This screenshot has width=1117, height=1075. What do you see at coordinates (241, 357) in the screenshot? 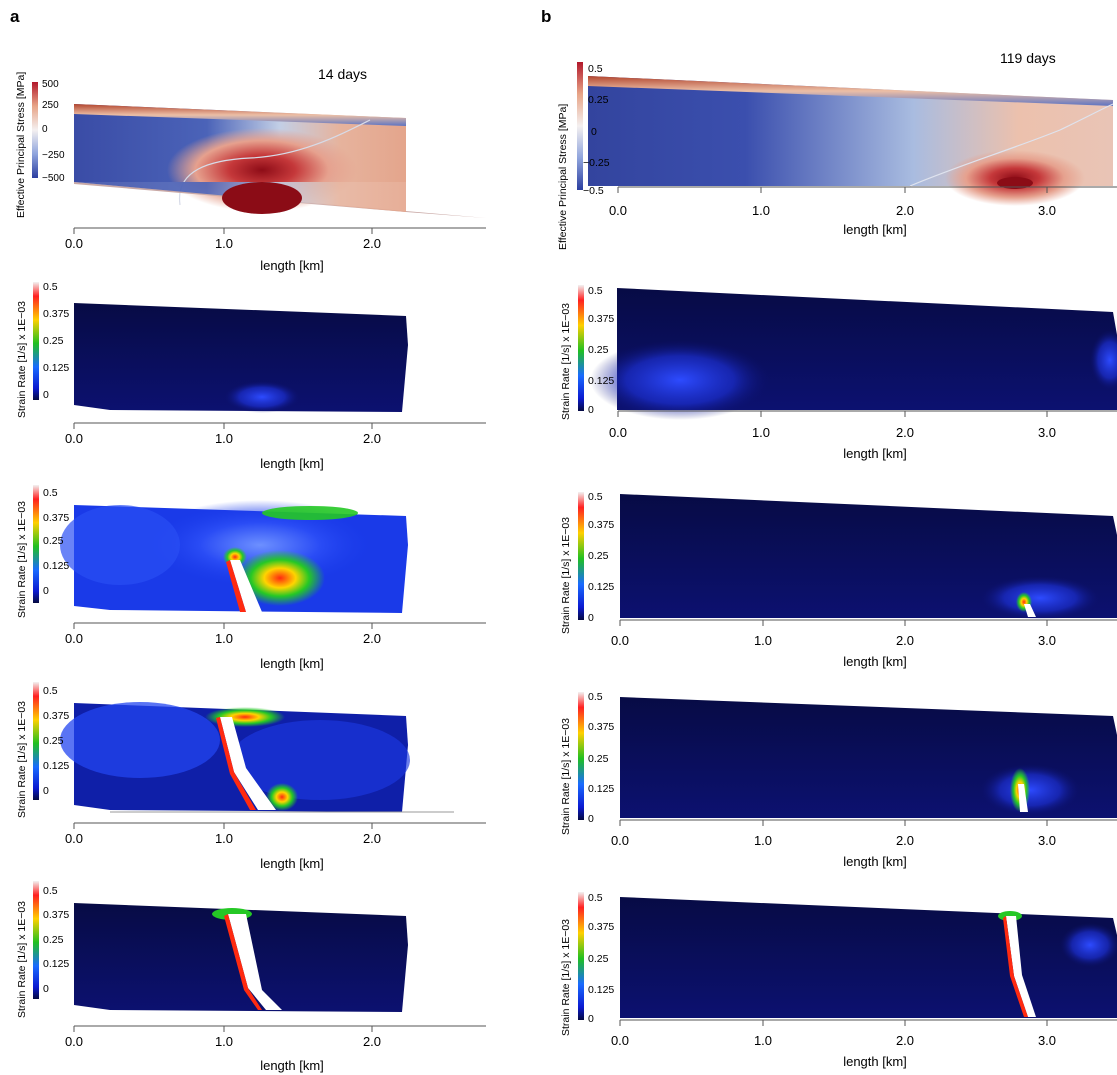
I see `strain-field` at bounding box center [241, 357].